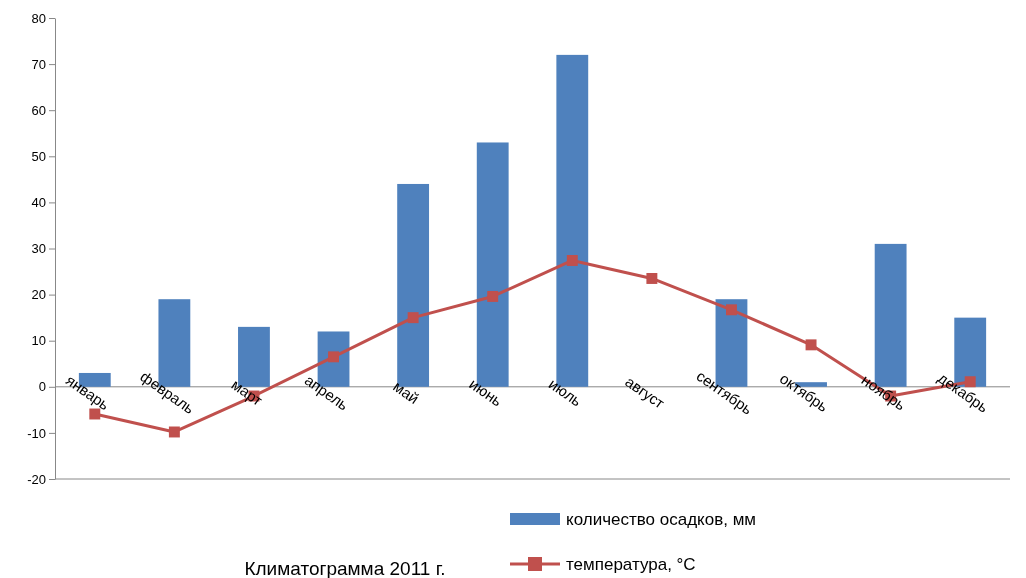  Describe the element at coordinates (38, 18) in the screenshot. I see `y-tick-label: 80` at that location.